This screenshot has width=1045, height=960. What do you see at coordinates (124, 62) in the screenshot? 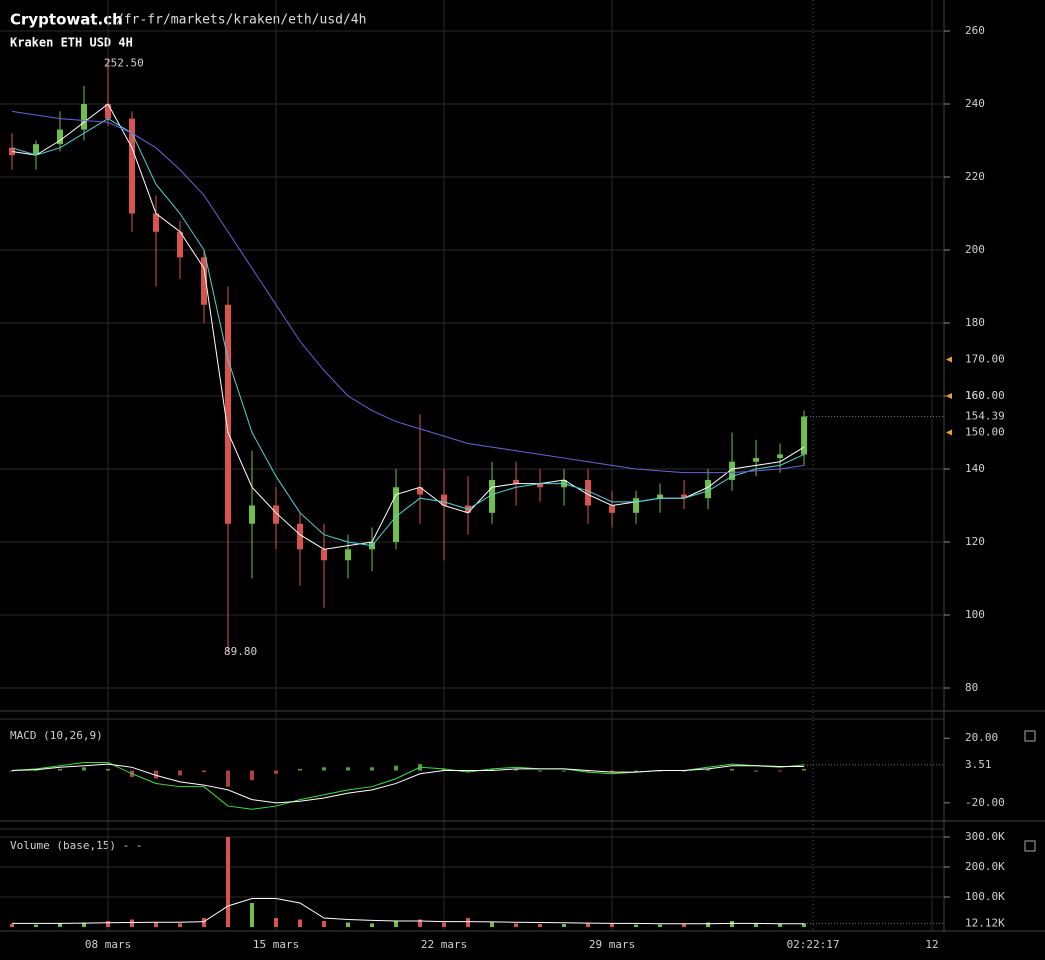
I see `annotation: 252.50` at bounding box center [124, 62].